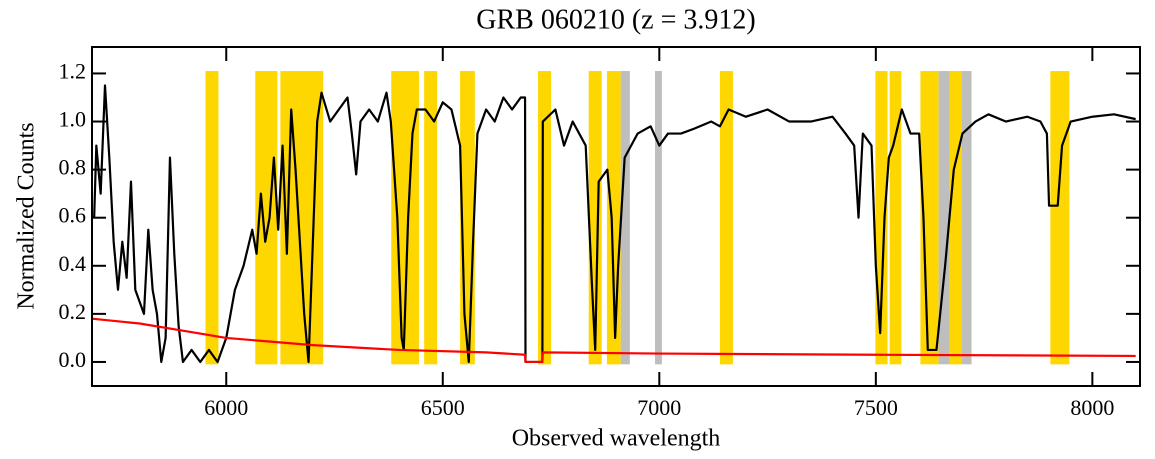  Describe the element at coordinates (73, 70) in the screenshot. I see `y-tick-label: 1.2` at that location.